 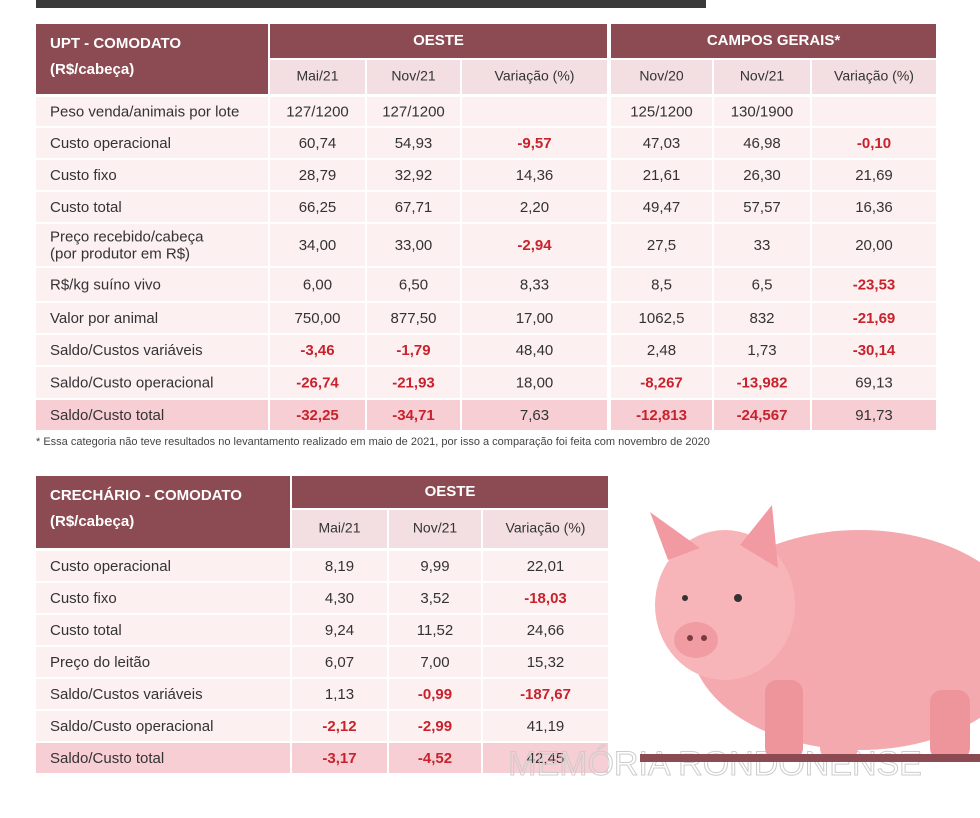 I want to click on column-header: Nov/20, so click(x=661, y=76).